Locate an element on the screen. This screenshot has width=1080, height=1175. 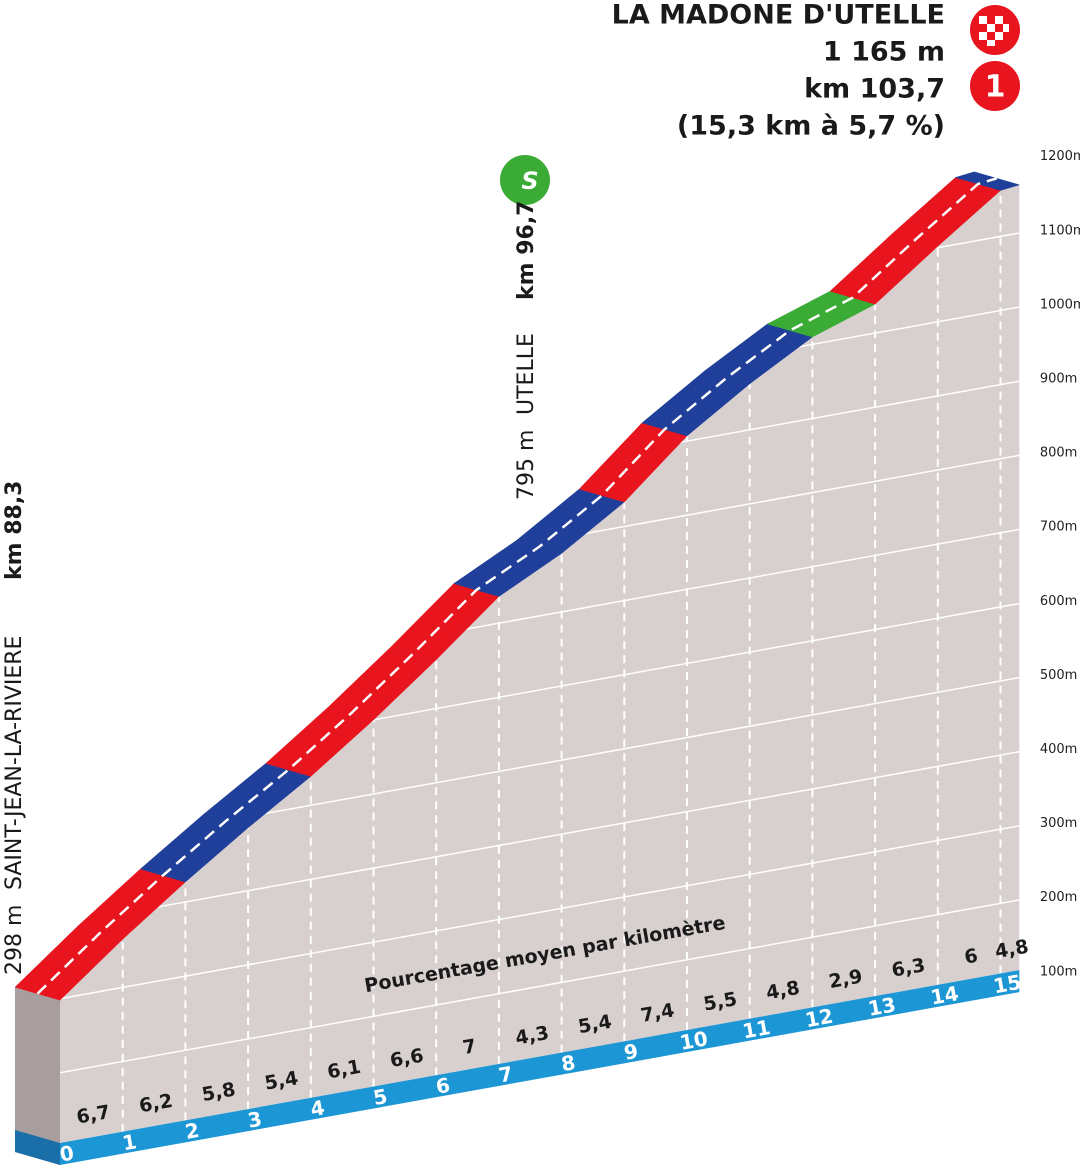
x-tick-label: 8 is located at coordinates (568, 1063).